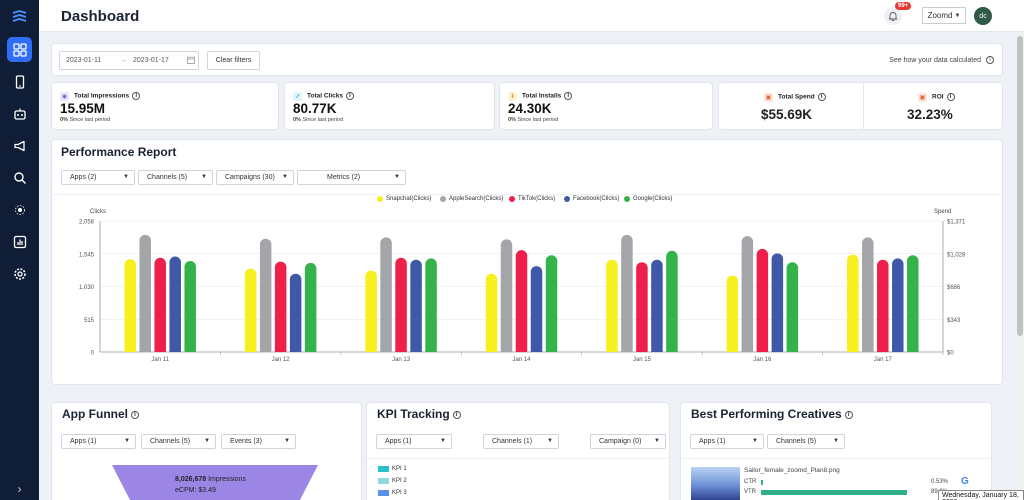 The image size is (1024, 500). What do you see at coordinates (83, 441) in the screenshot?
I see `funnel-apps-dropdown-label: Apps (1)` at bounding box center [83, 441].